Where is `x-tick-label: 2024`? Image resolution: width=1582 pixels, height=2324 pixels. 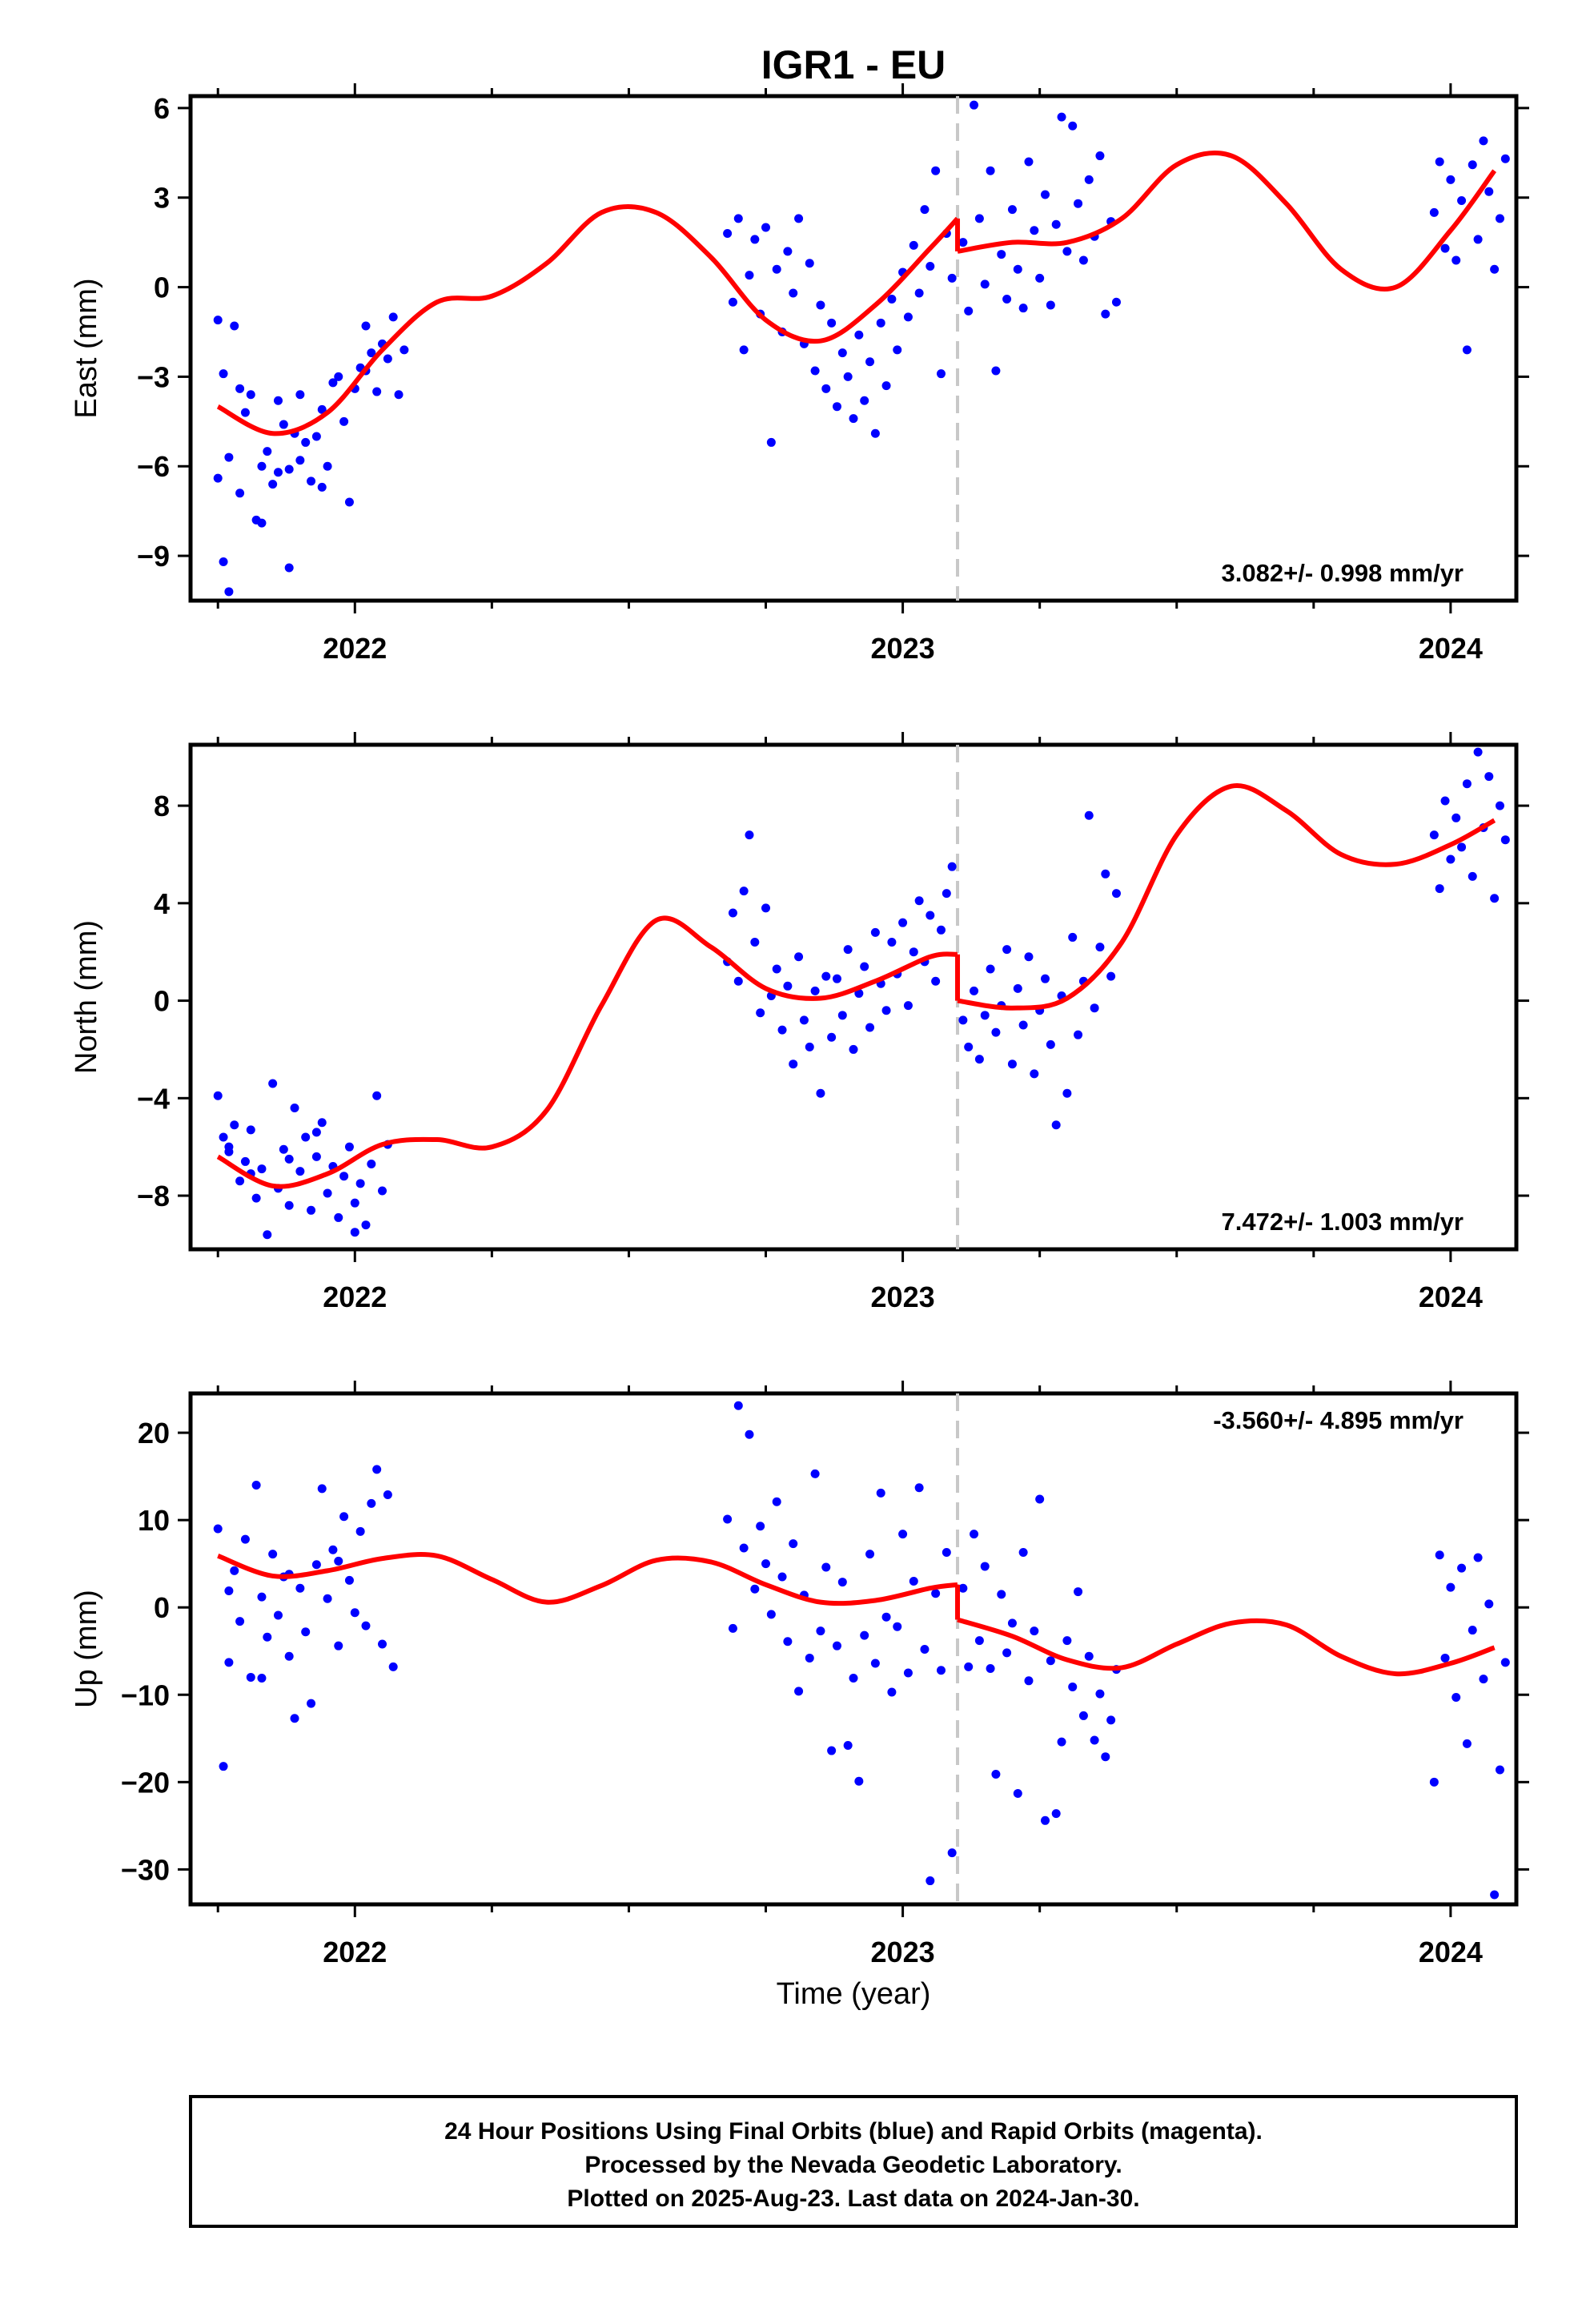
x-tick-label: 2024 is located at coordinates (1451, 1952).